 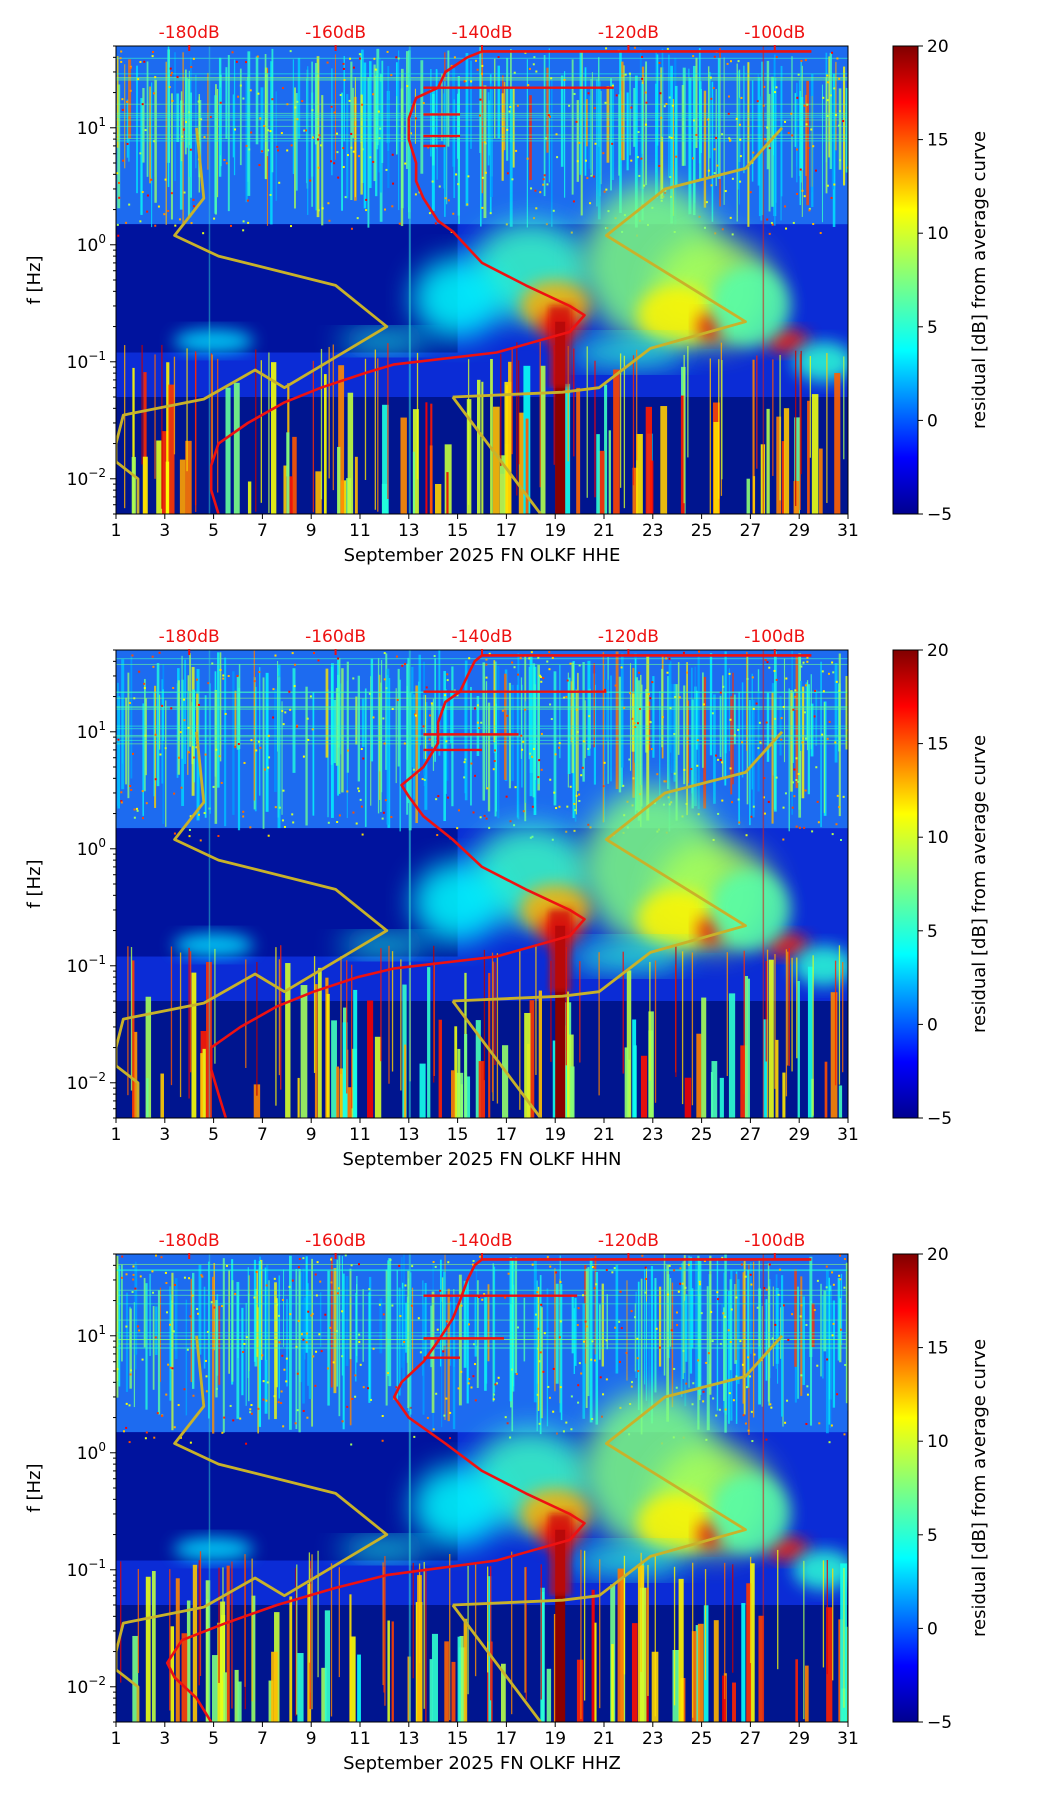 I want to click on x-tick-label: 21, so click(x=604, y=1135).